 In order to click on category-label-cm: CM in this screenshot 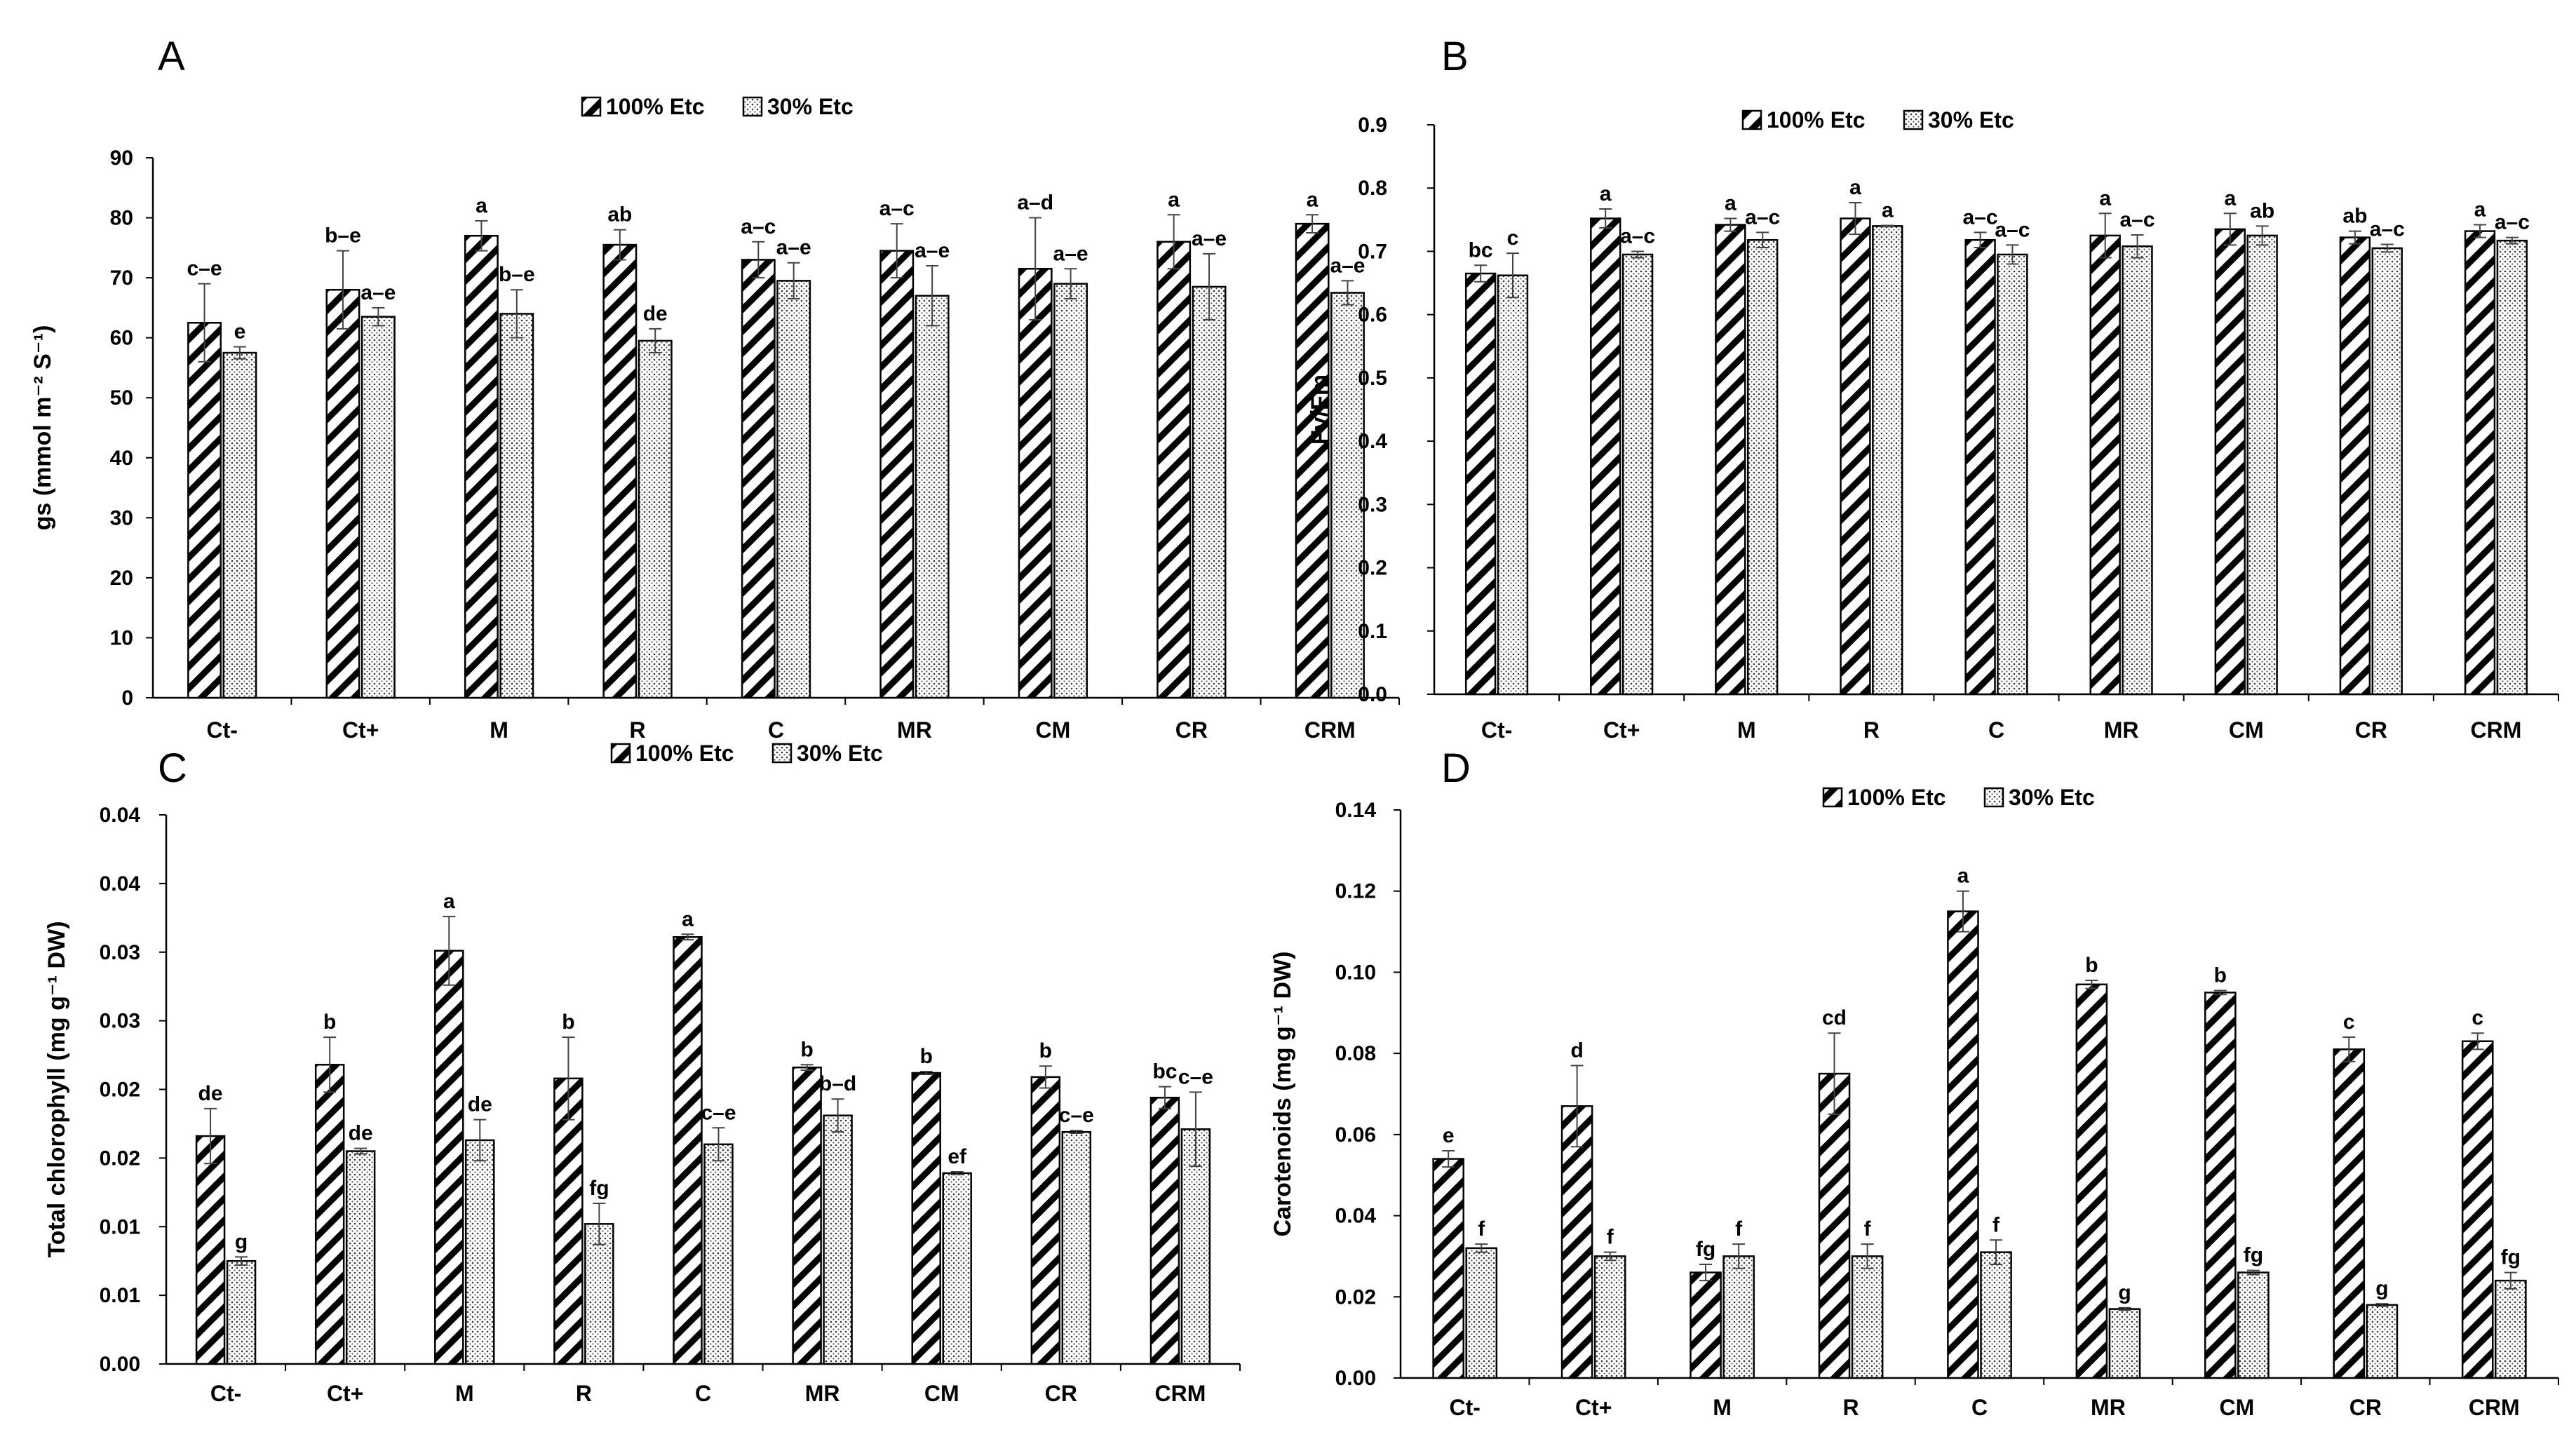, I will do `click(2246, 730)`.